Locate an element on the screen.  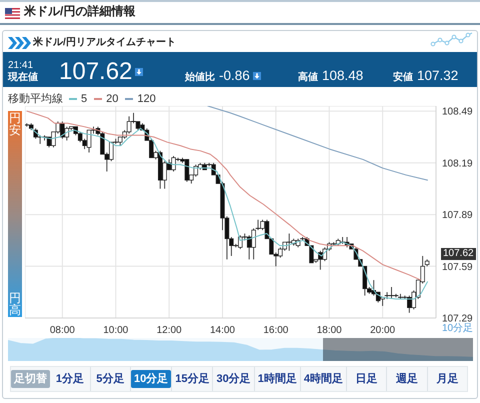
text: 安値 is located at coordinates (403, 78).